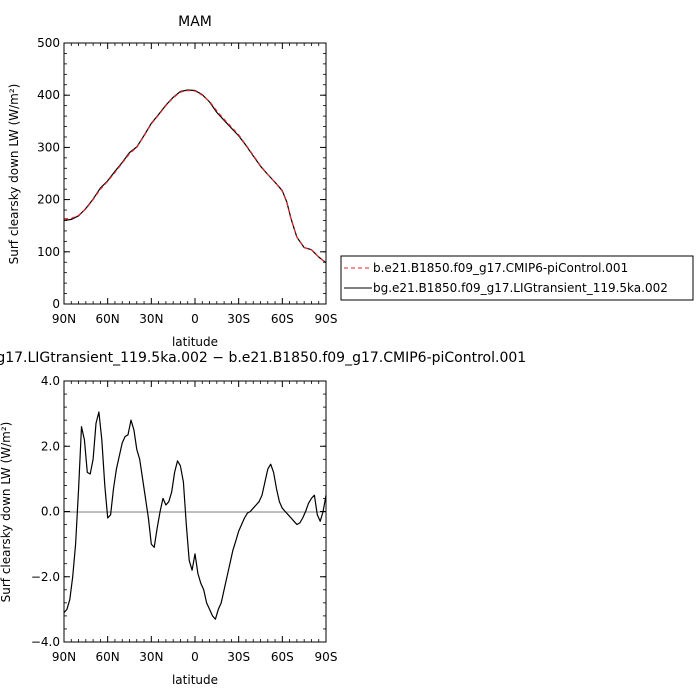 This screenshot has width=700, height=700. Describe the element at coordinates (48, 252) in the screenshot. I see `top-y-tick-label: 100` at that location.